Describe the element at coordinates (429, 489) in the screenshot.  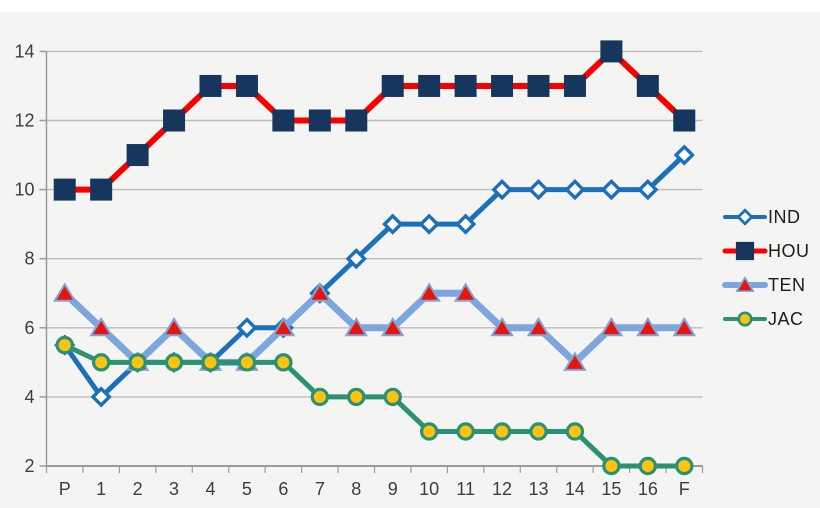
I see `x-axis-tick-label: 10` at that location.